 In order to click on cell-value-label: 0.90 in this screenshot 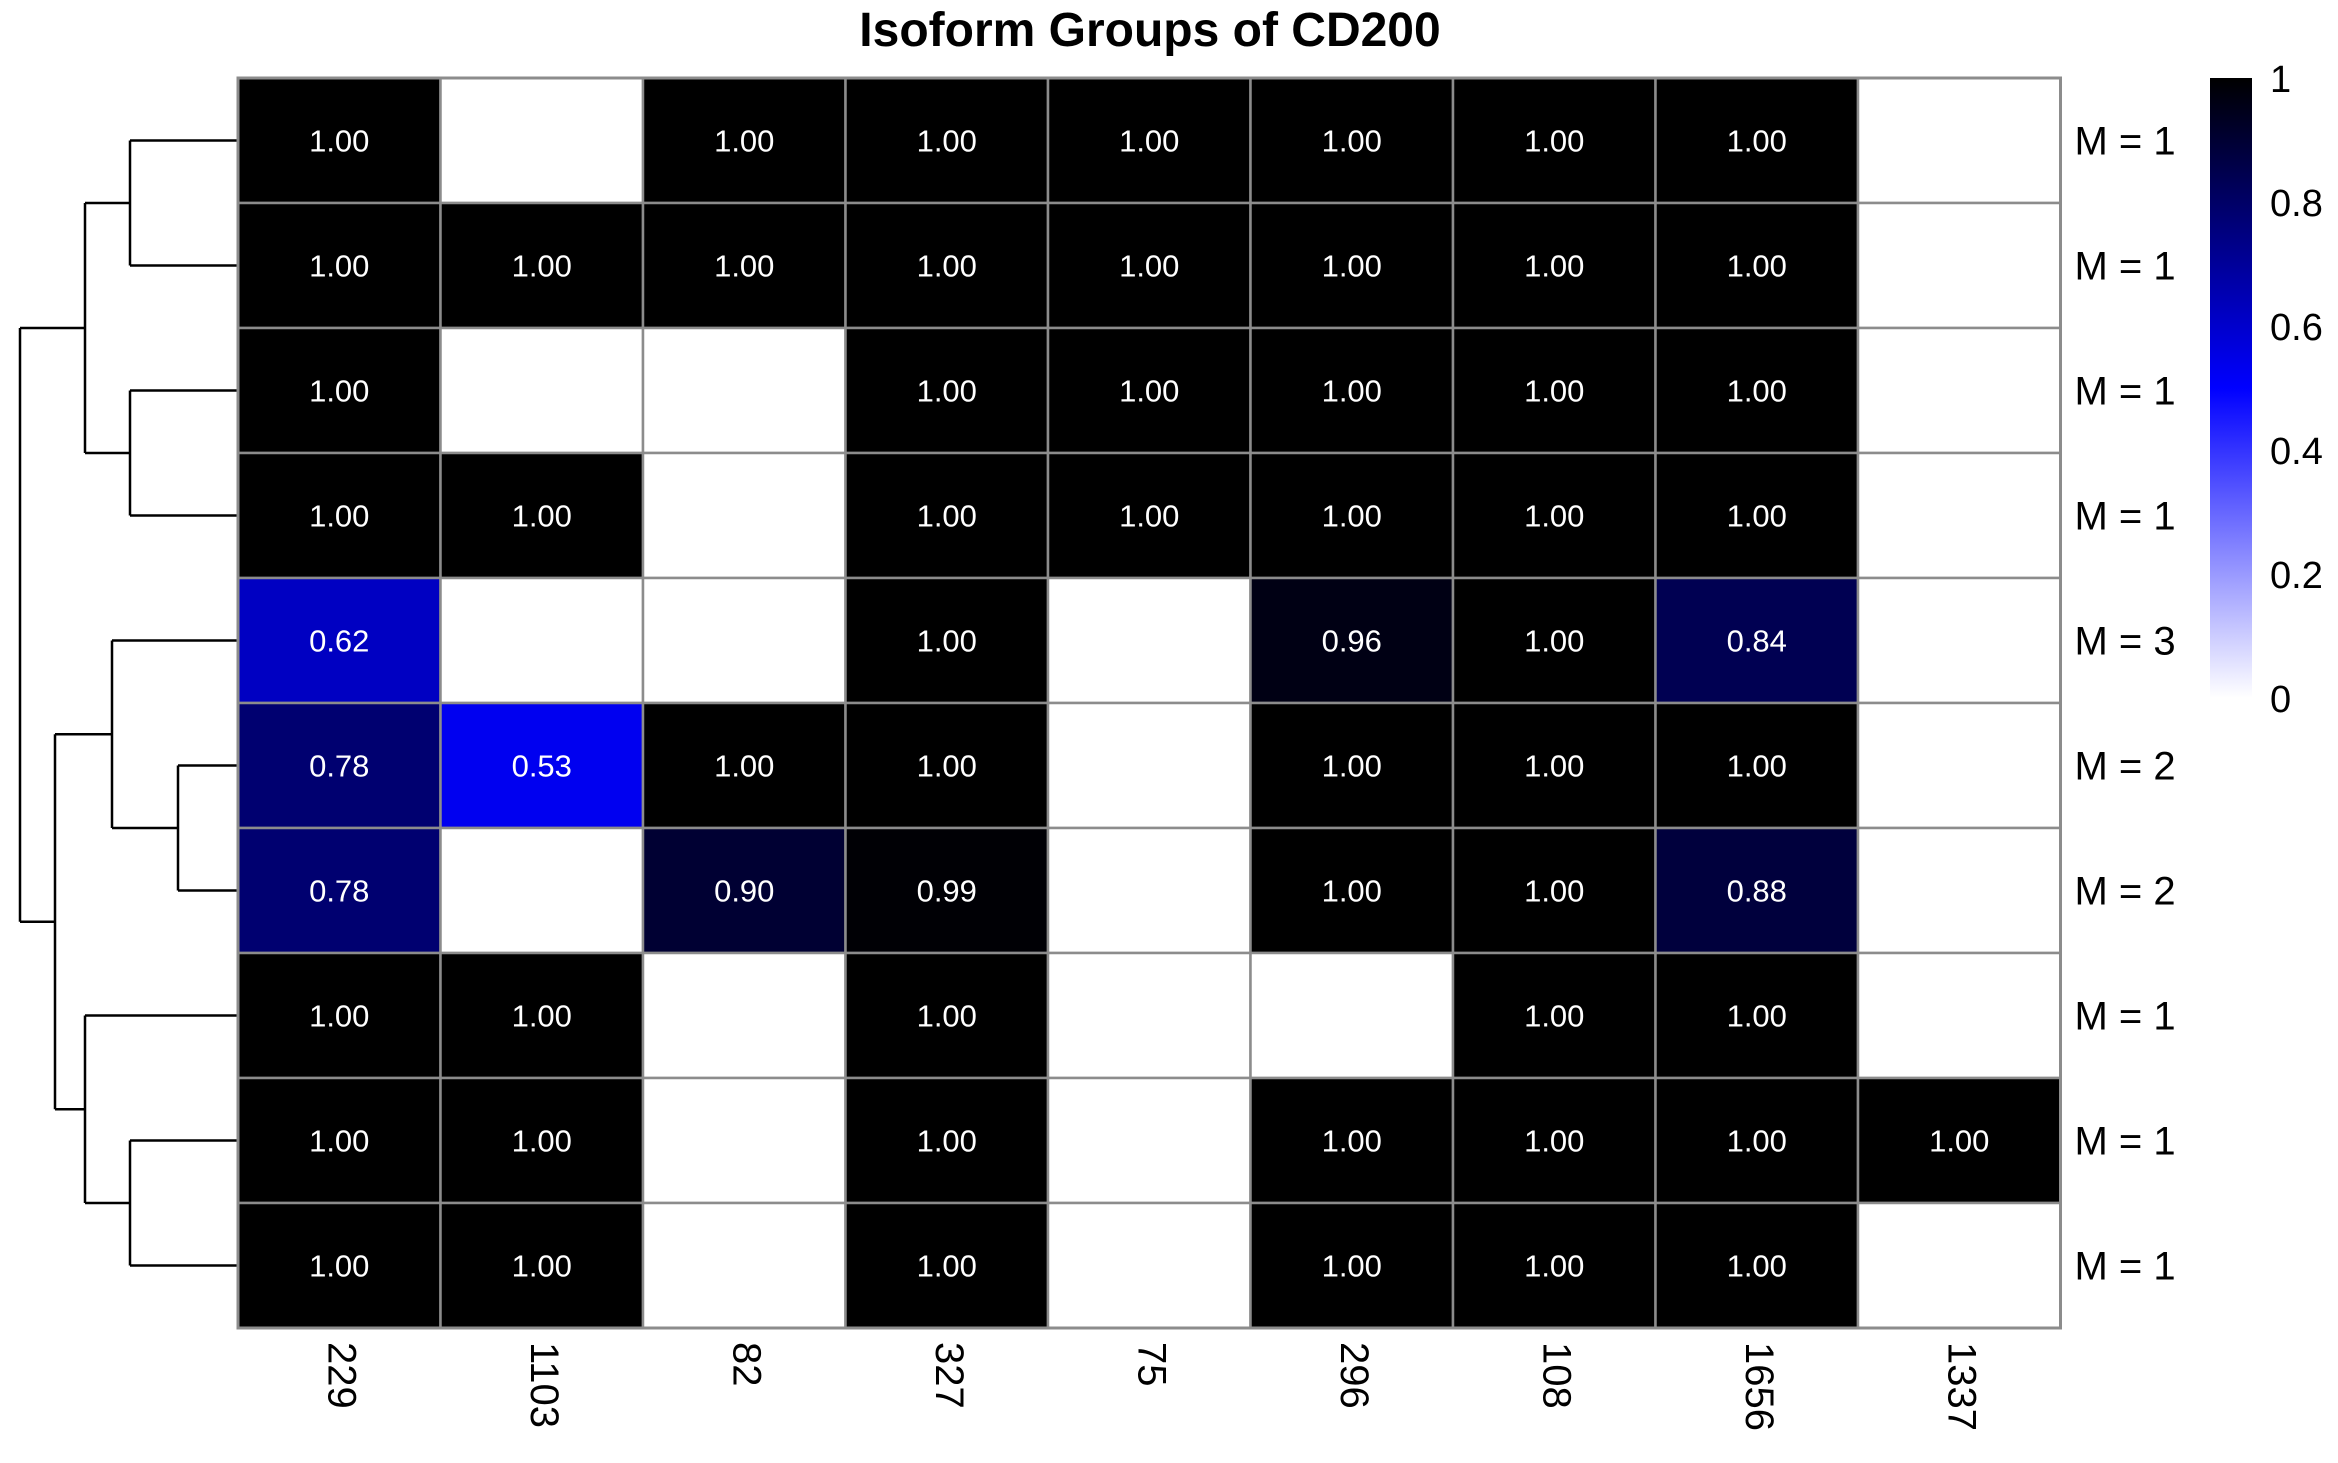, I will do `click(744, 891)`.